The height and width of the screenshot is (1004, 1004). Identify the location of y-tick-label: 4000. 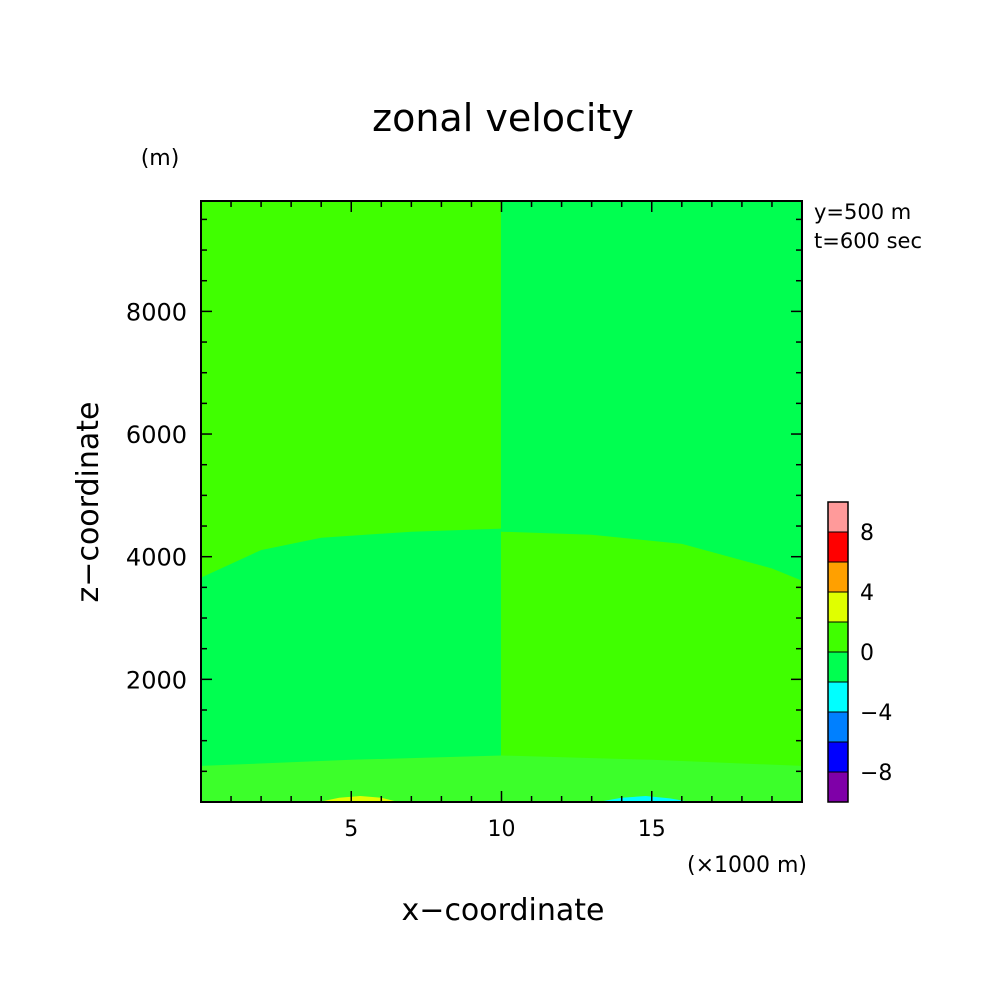
(156, 558).